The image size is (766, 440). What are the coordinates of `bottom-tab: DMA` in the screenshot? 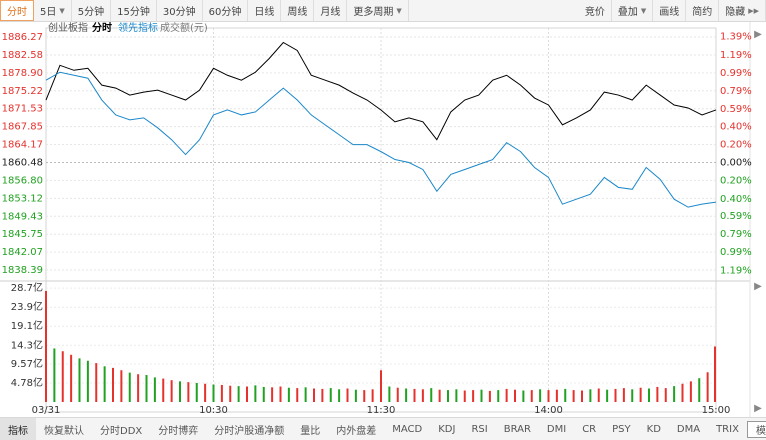 It's located at (688, 429).